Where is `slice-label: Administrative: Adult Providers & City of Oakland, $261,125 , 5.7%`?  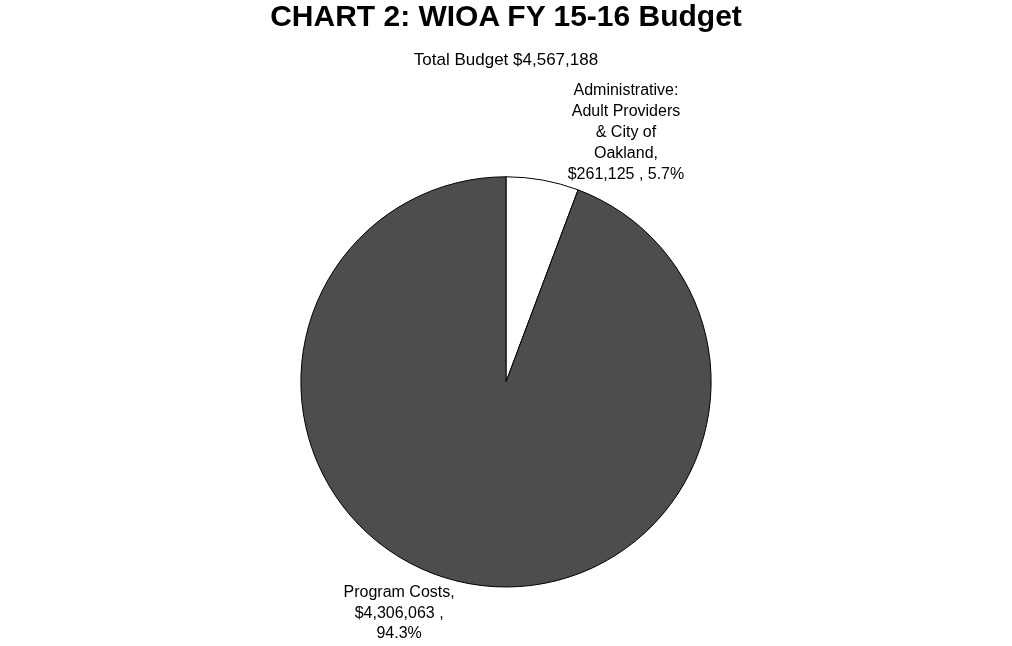
slice-label: Administrative: Adult Providers & City of Oakland, $261,125 , 5.7% is located at coordinates (626, 131).